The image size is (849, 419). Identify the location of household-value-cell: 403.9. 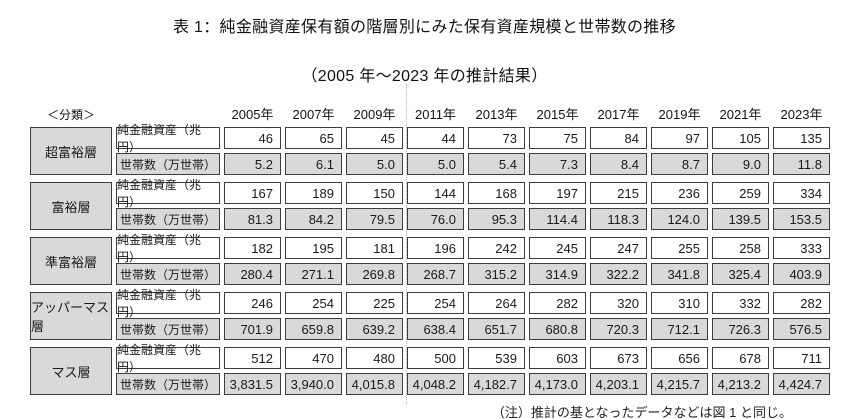
(801, 274).